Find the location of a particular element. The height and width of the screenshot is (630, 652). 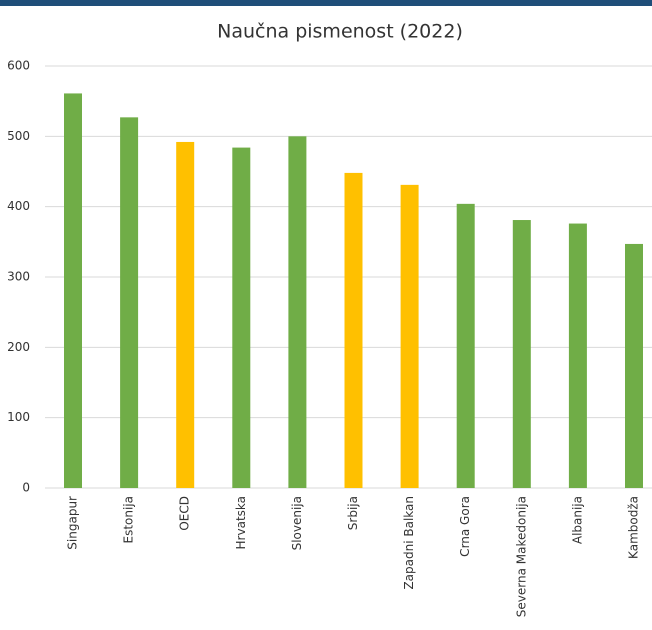

y-tick-label: 300 is located at coordinates (18, 277).